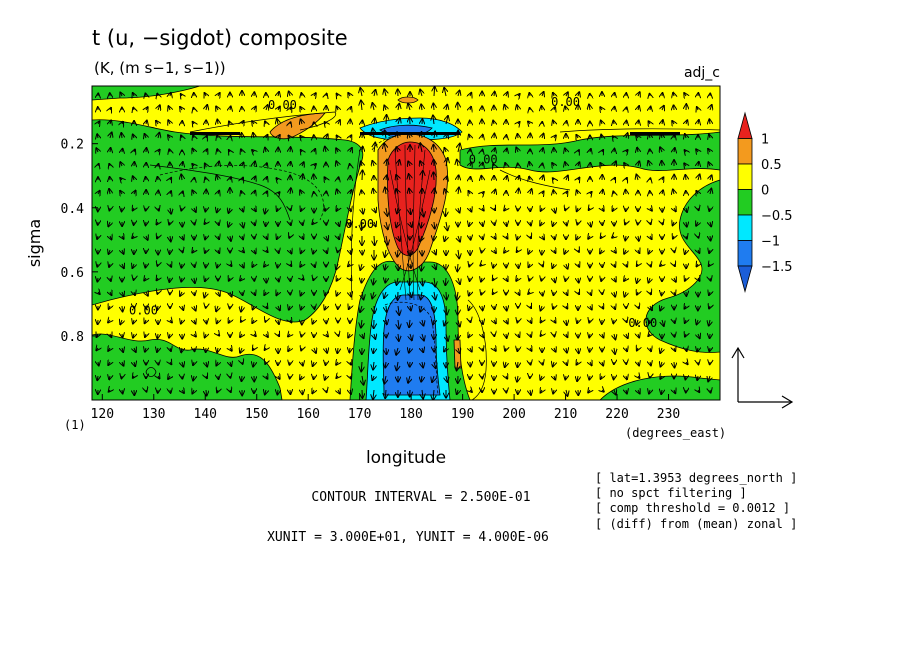  I want to click on green-dot, so click(151, 372).